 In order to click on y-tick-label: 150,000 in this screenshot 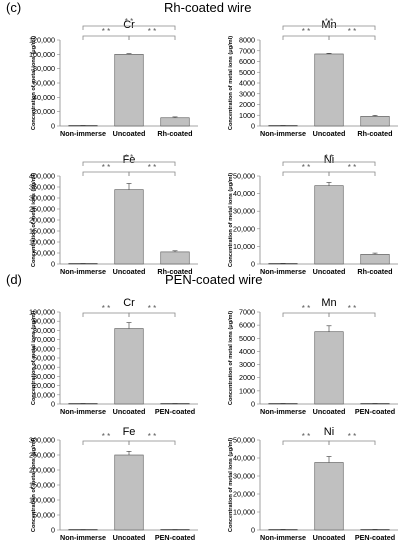, I will do `click(42, 485)`.